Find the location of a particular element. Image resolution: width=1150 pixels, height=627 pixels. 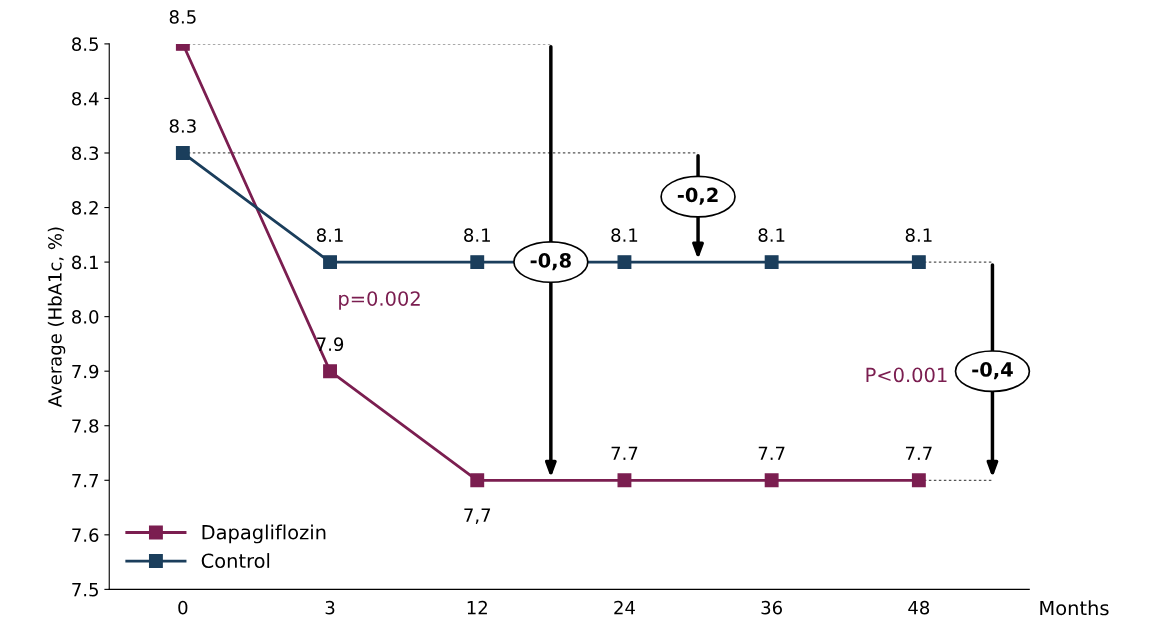

x-tick-label: 24 is located at coordinates (624, 607).